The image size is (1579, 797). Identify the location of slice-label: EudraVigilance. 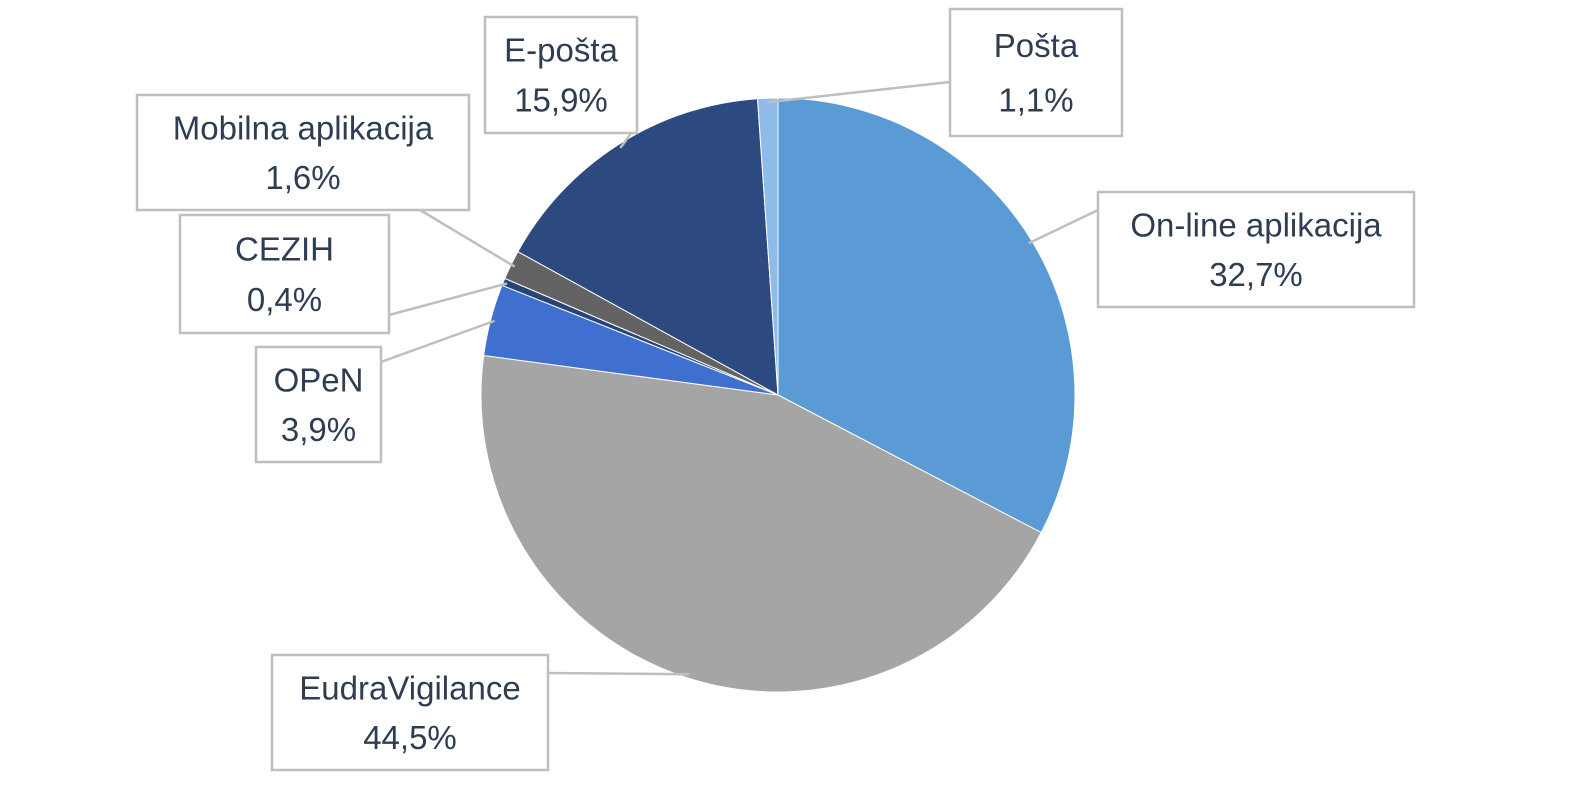
(409, 687).